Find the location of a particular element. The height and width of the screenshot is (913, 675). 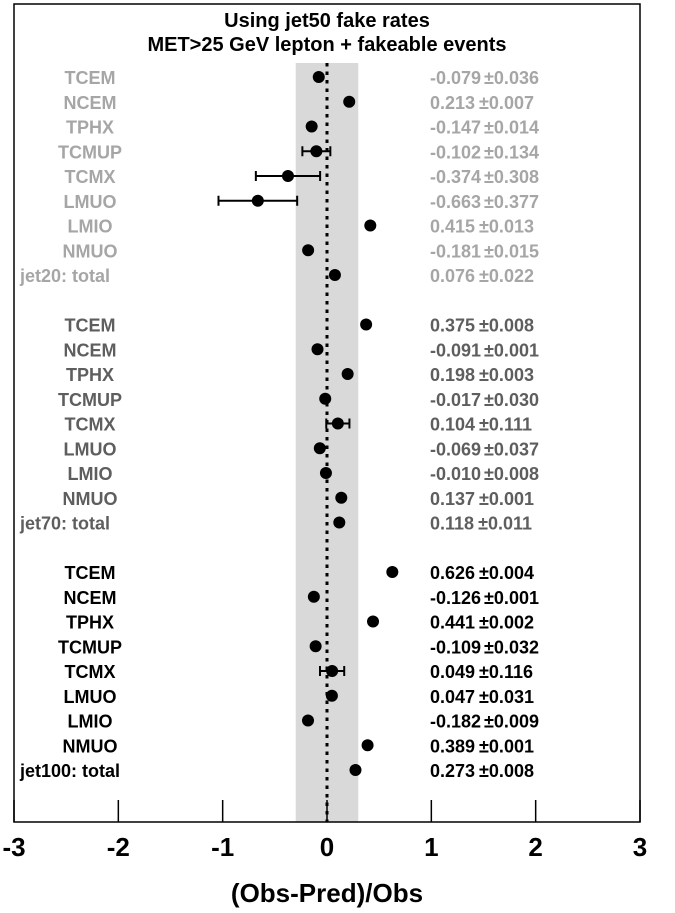

row-value-label: -0.374 ±0.308 is located at coordinates (484, 177).